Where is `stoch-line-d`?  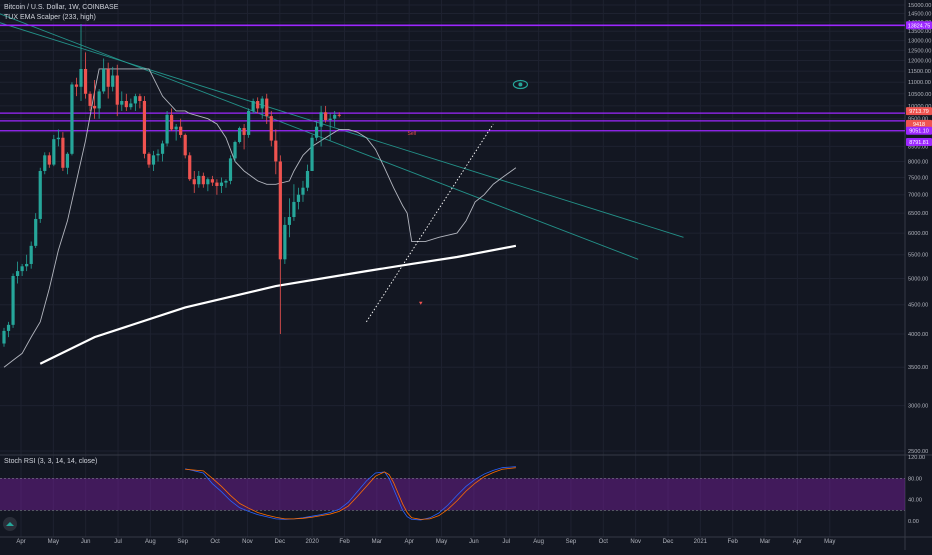
stoch-line-d is located at coordinates (350, 493).